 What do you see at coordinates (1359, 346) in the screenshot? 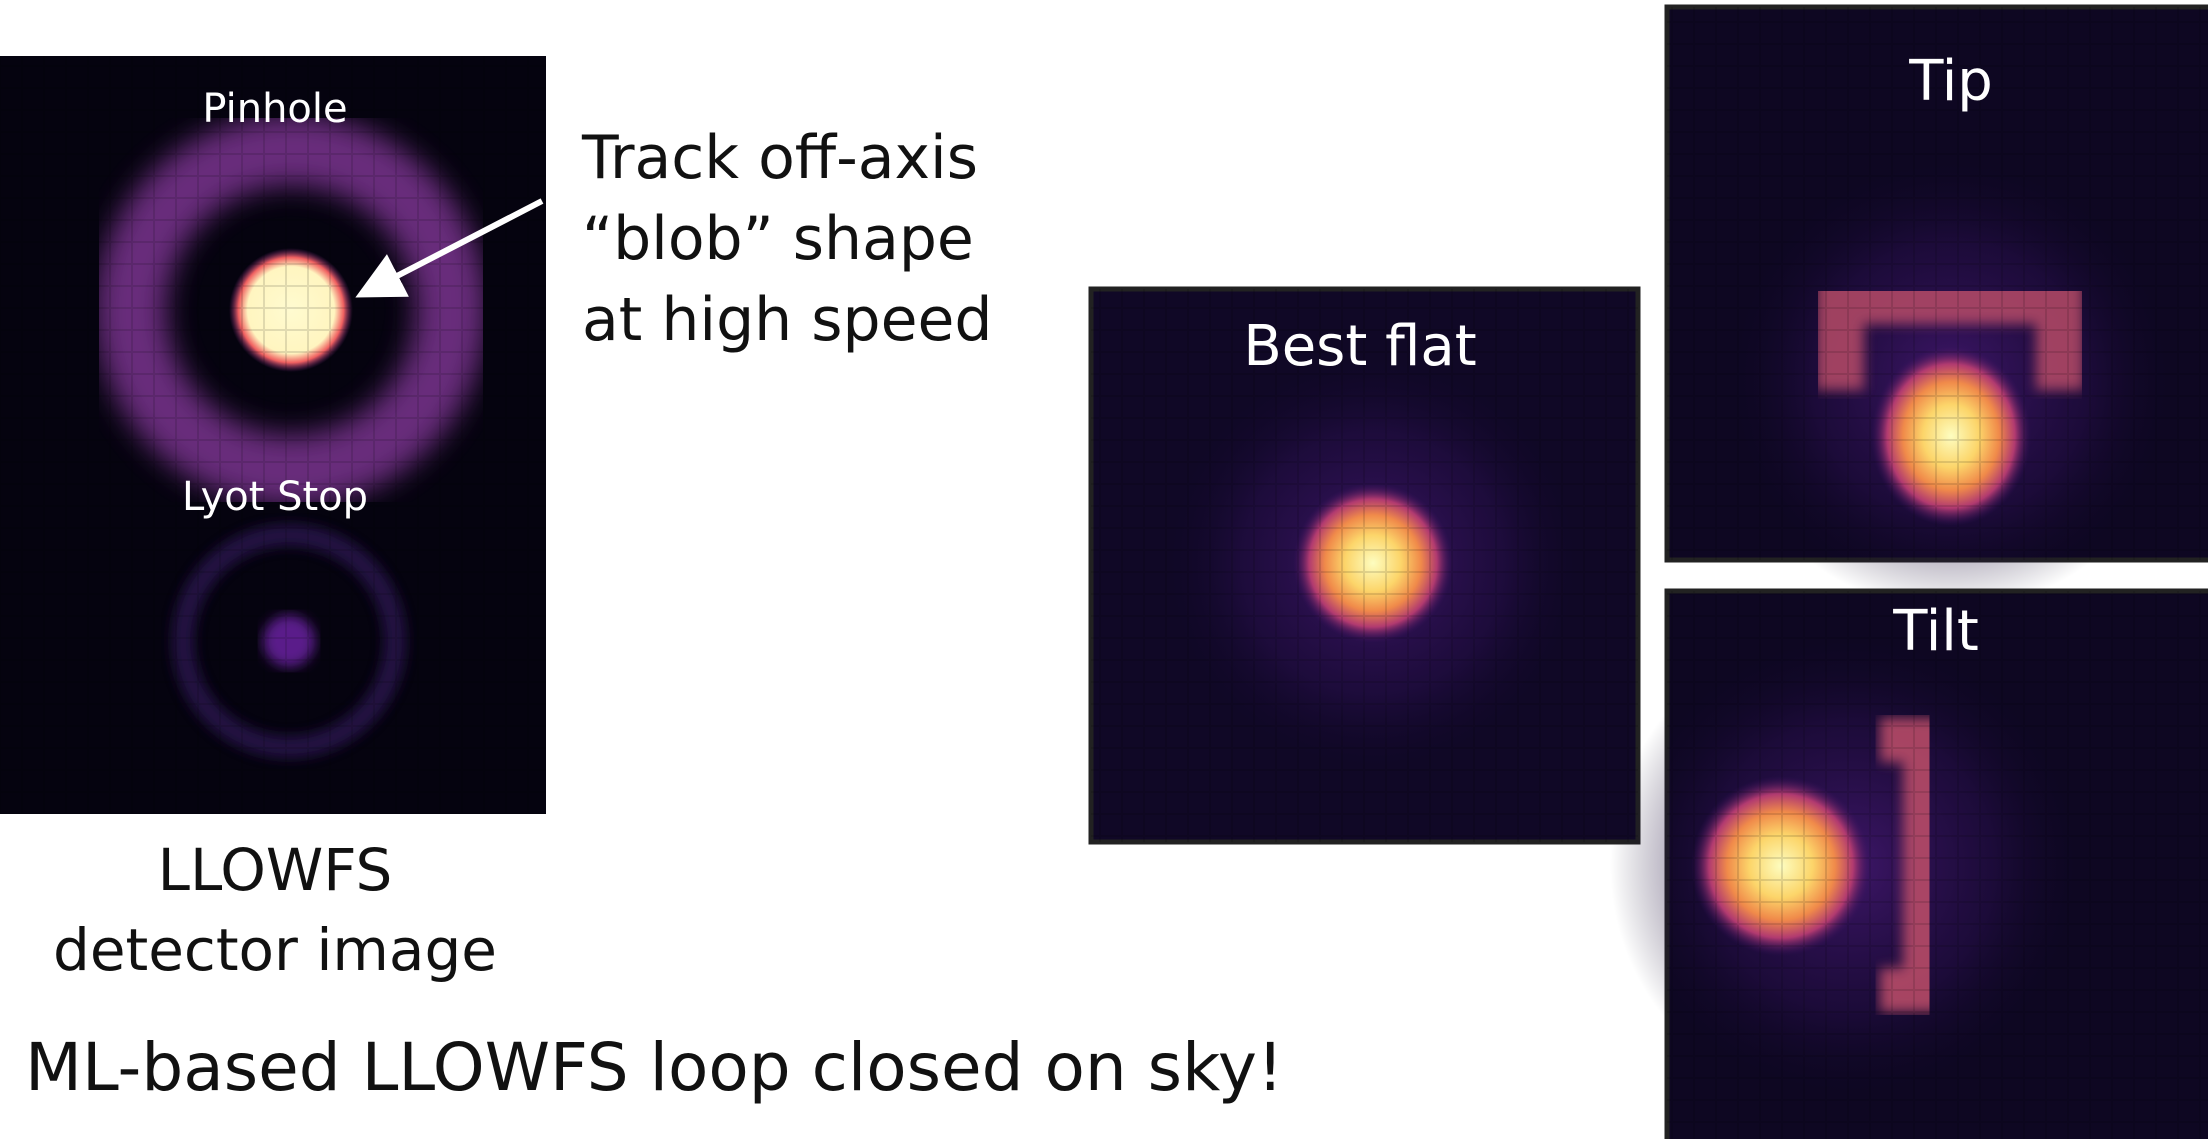
I see `panel-title: Best flat` at bounding box center [1359, 346].